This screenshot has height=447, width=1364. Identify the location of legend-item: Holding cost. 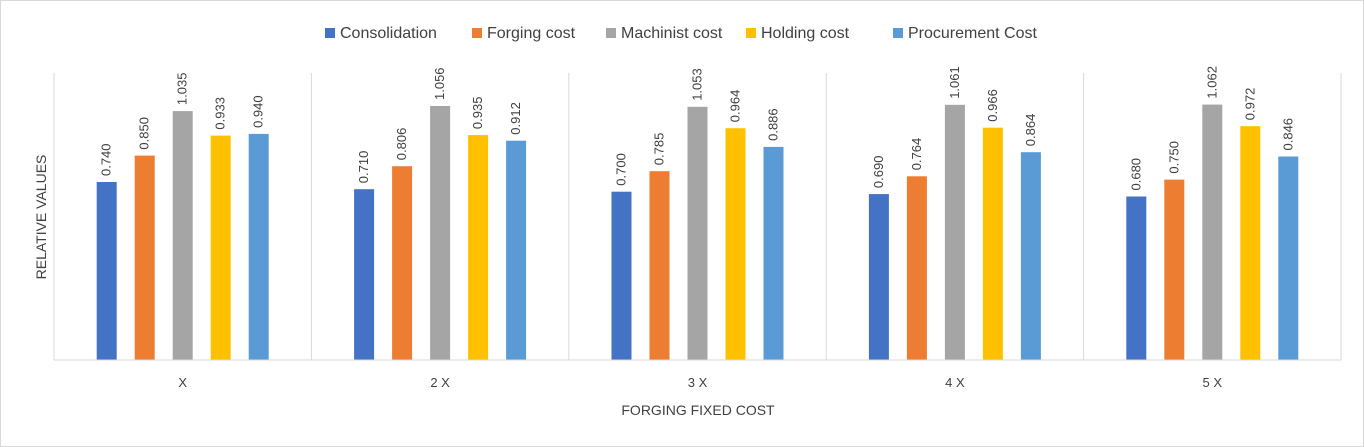
(798, 33).